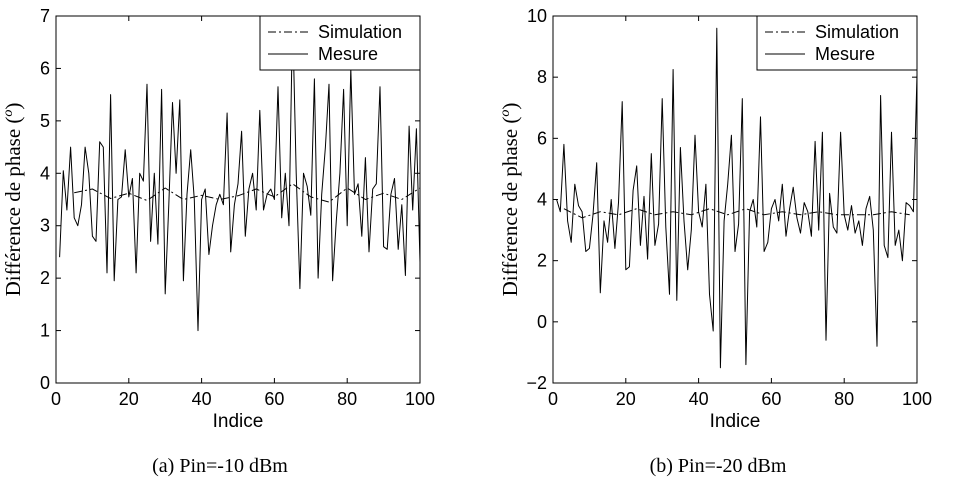  Describe the element at coordinates (45, 16) in the screenshot. I see `y-tick-label: 7` at that location.